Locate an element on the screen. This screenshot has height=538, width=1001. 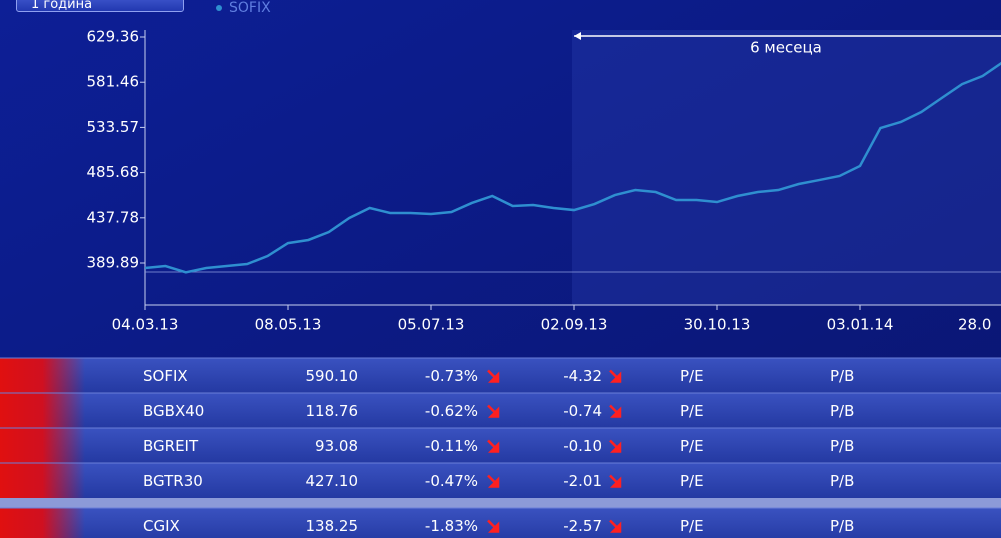
table-cell: BGBX40 is located at coordinates (173, 411).